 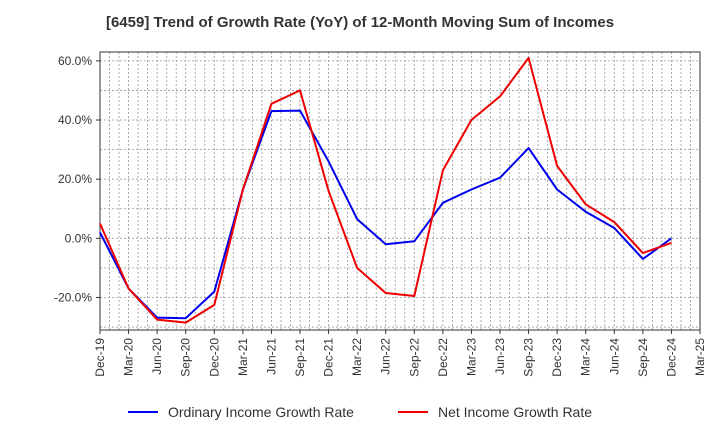 What do you see at coordinates (614, 356) in the screenshot?
I see `x-tick-label: Jun-24` at bounding box center [614, 356].